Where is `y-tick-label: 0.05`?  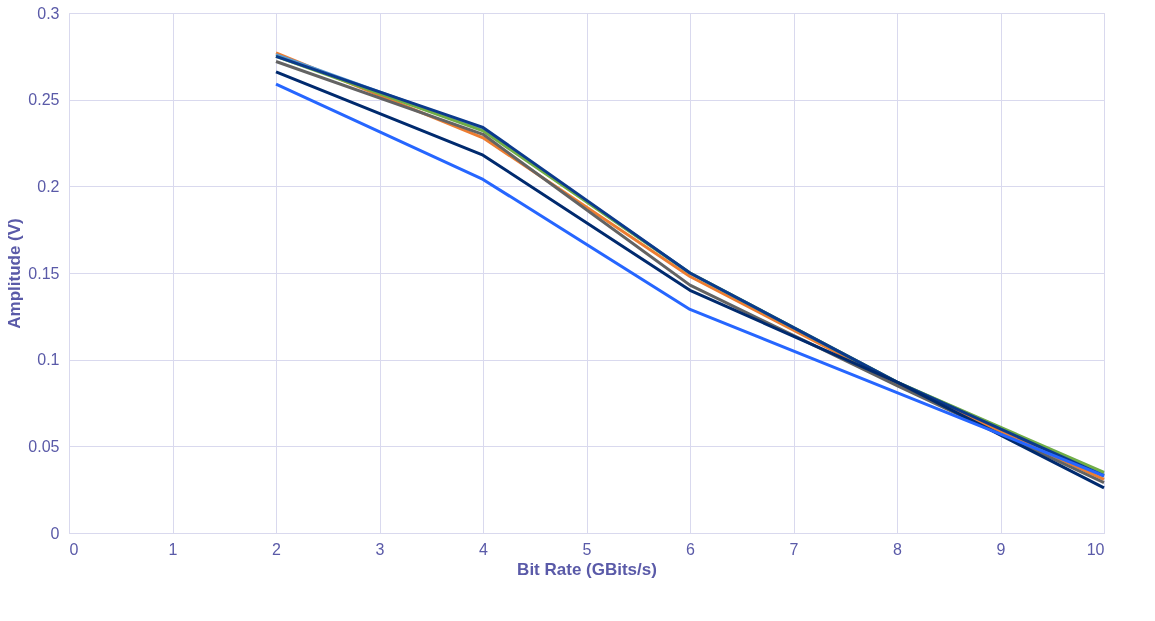 y-tick-label: 0.05 is located at coordinates (44, 446).